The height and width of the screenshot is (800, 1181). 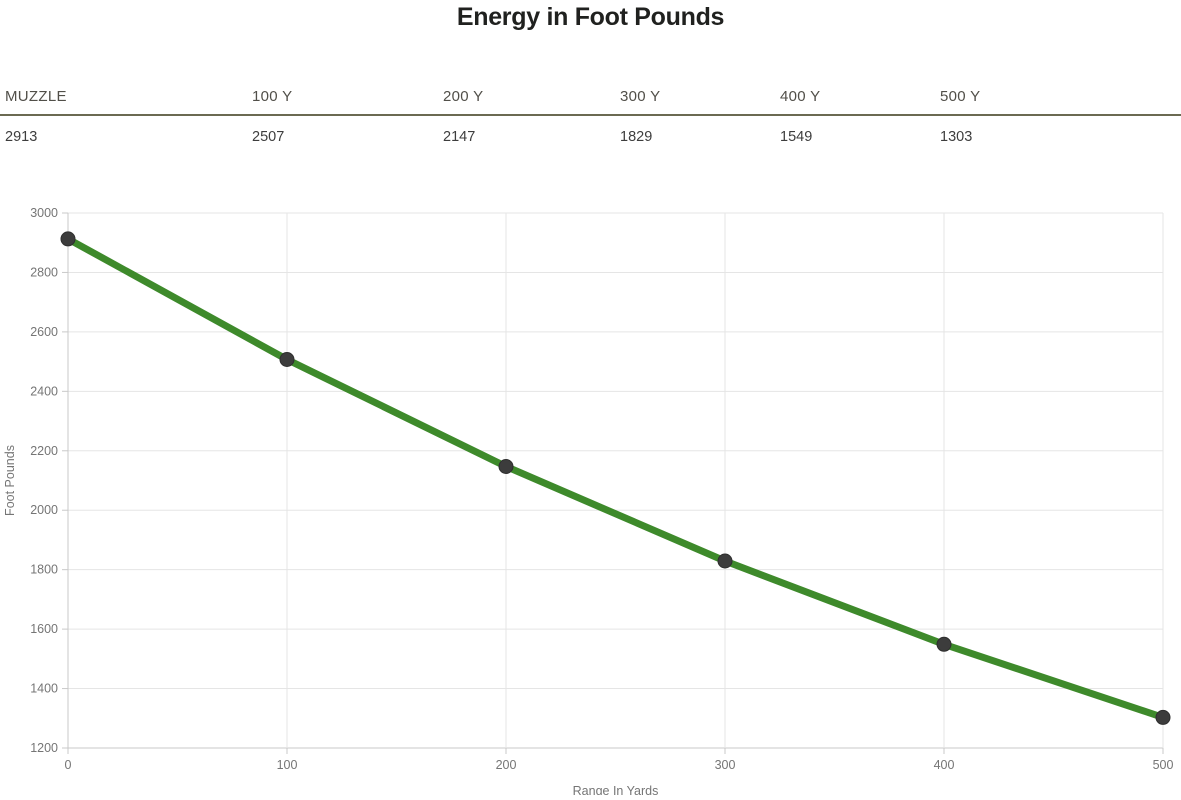 What do you see at coordinates (590, 130) in the screenshot?
I see `table-value-row: 2913 2507 2147 1829 1549 1303` at bounding box center [590, 130].